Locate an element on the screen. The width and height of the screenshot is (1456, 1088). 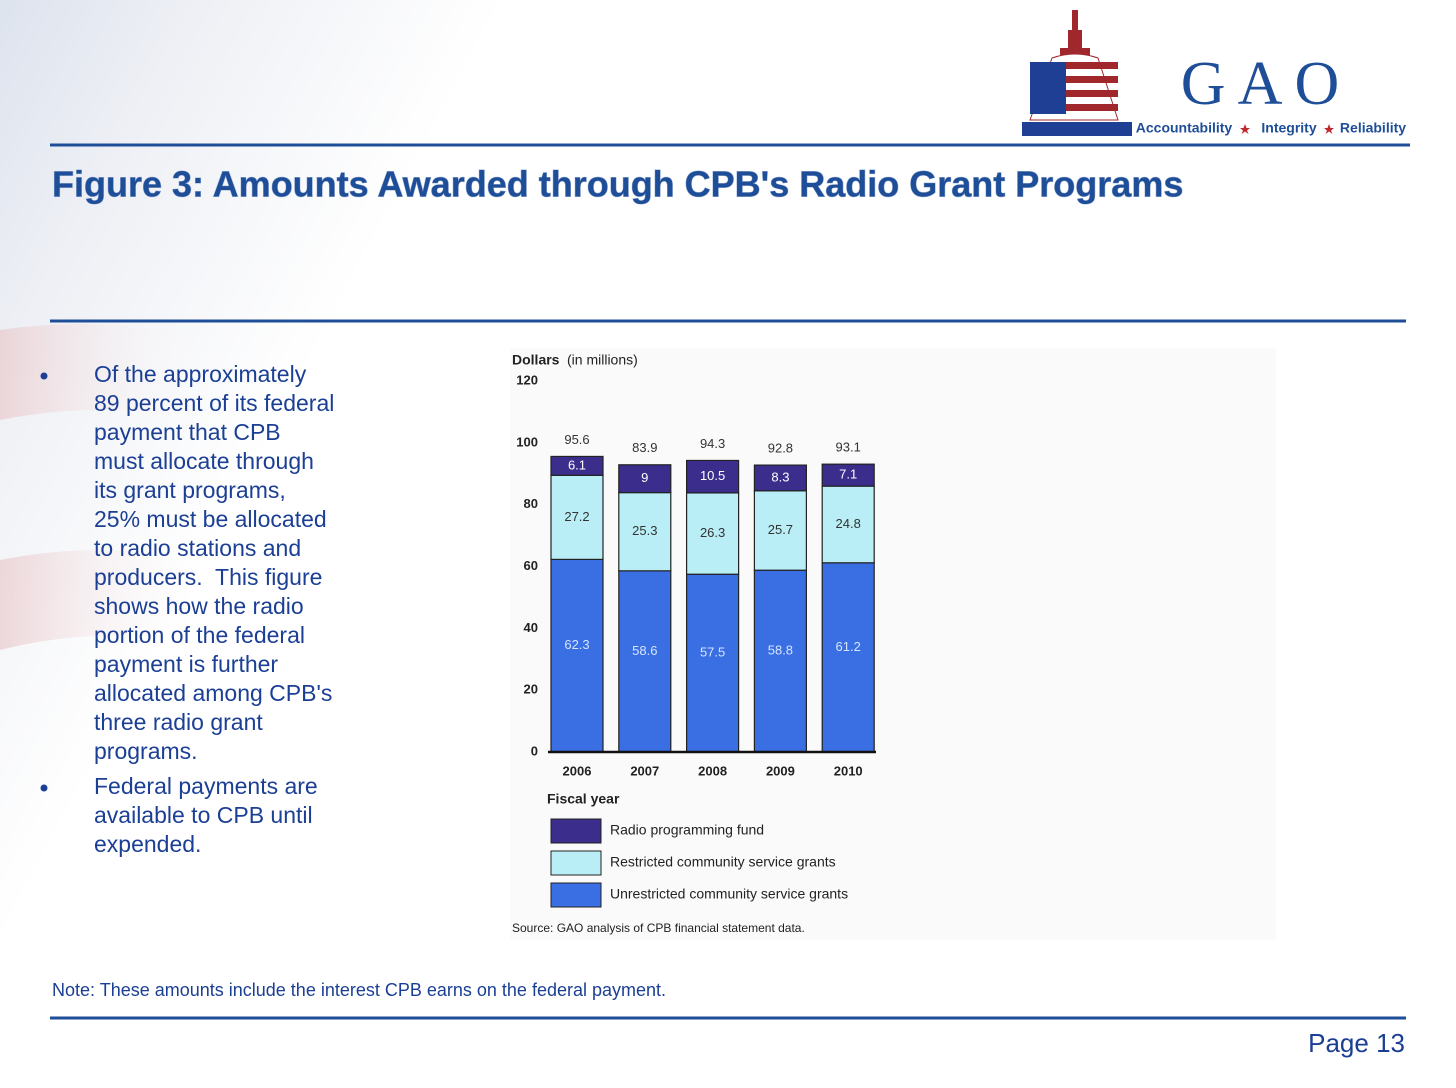
total-label: 83.9 is located at coordinates (644, 447).